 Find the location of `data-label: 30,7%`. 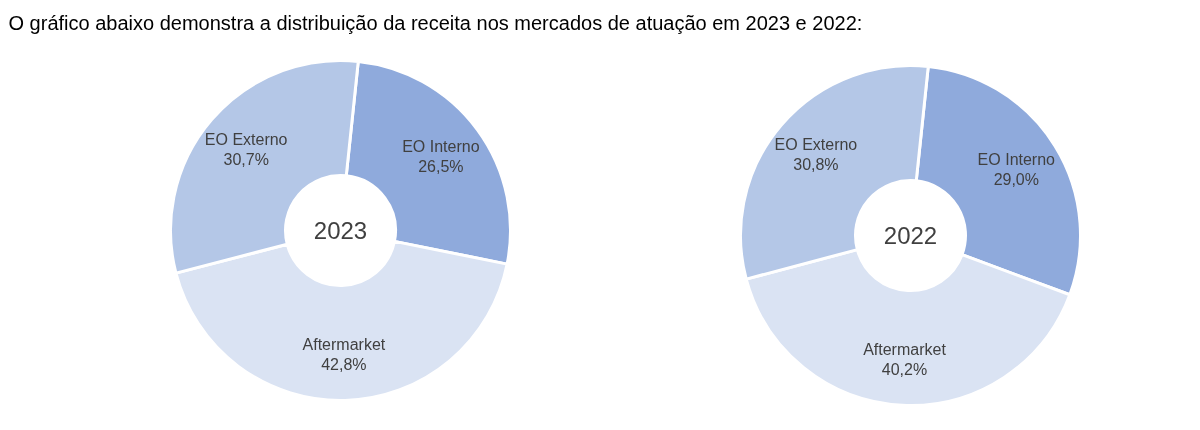

data-label: 30,7% is located at coordinates (246, 159).